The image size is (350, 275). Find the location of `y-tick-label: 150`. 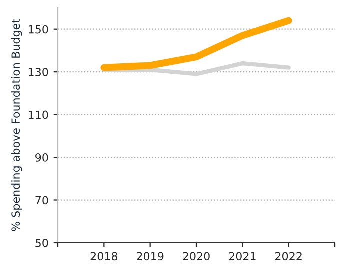

y-tick-label: 150 is located at coordinates (38, 29).